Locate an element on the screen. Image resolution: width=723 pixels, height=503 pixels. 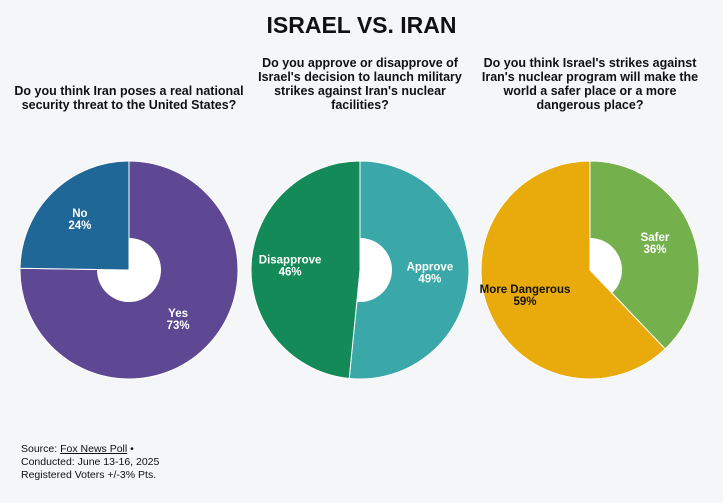
slice-value-label: 49% is located at coordinates (429, 280).